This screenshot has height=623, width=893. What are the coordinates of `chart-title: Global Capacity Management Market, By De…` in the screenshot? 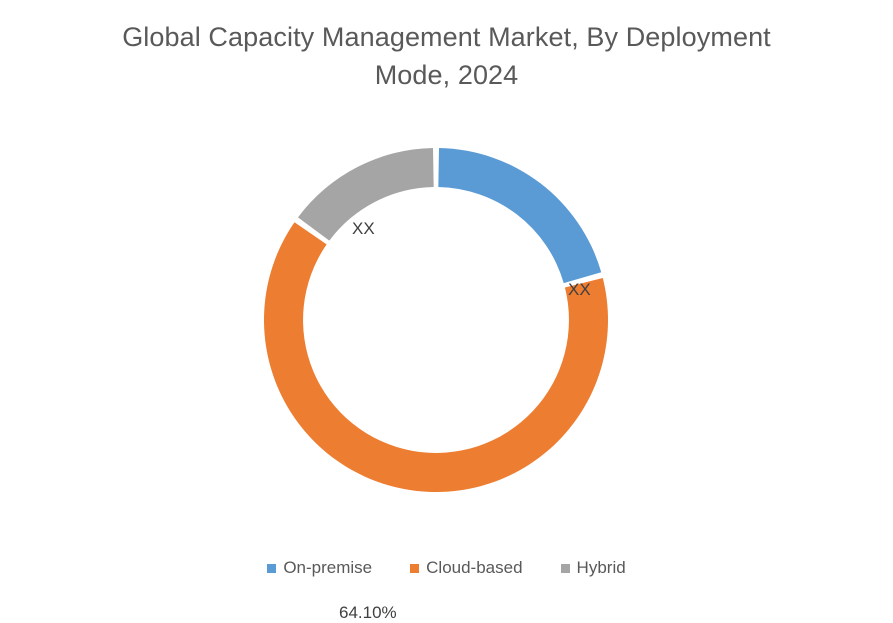 It's located at (446, 56).